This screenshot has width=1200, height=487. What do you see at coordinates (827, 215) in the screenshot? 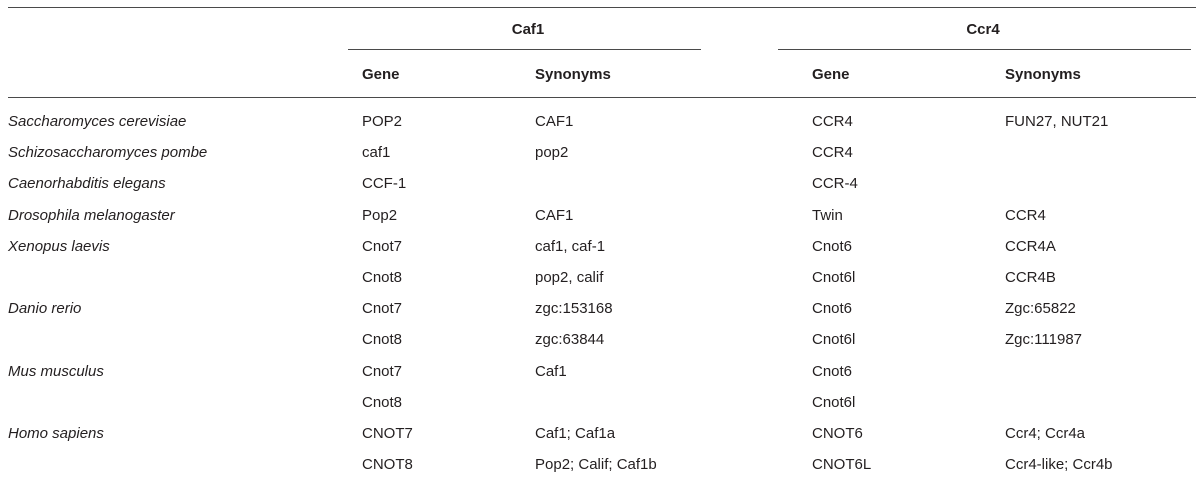
I see `ccr4-gene-cell: Twin` at bounding box center [827, 215].